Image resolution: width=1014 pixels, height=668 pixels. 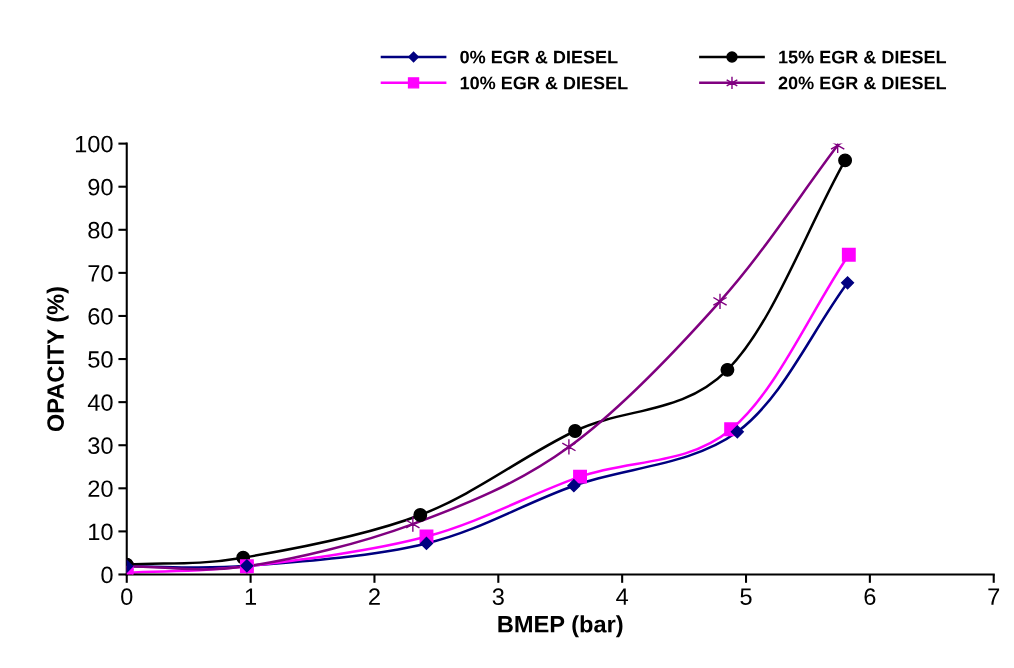 What do you see at coordinates (560, 626) in the screenshot?
I see `x-axis-title: BMEP (bar)` at bounding box center [560, 626].